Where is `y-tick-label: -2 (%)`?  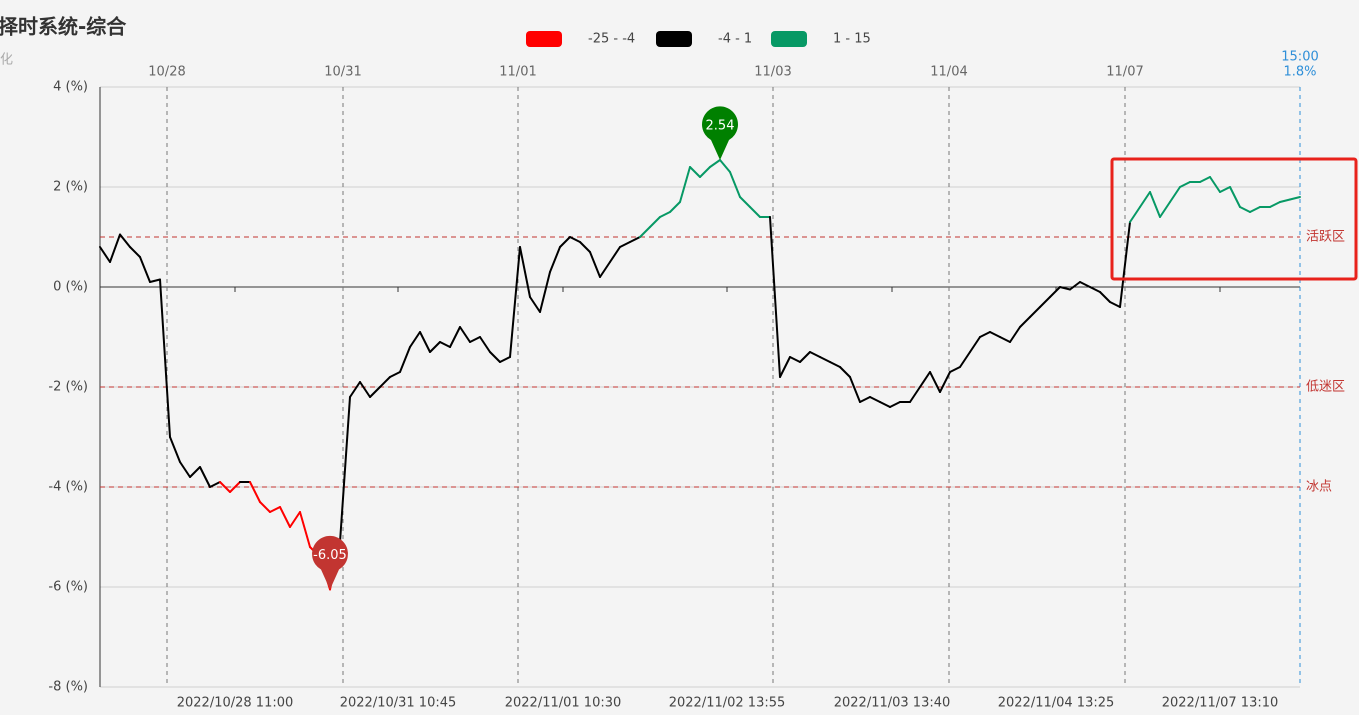
y-tick-label: -2 (%) is located at coordinates (68, 387).